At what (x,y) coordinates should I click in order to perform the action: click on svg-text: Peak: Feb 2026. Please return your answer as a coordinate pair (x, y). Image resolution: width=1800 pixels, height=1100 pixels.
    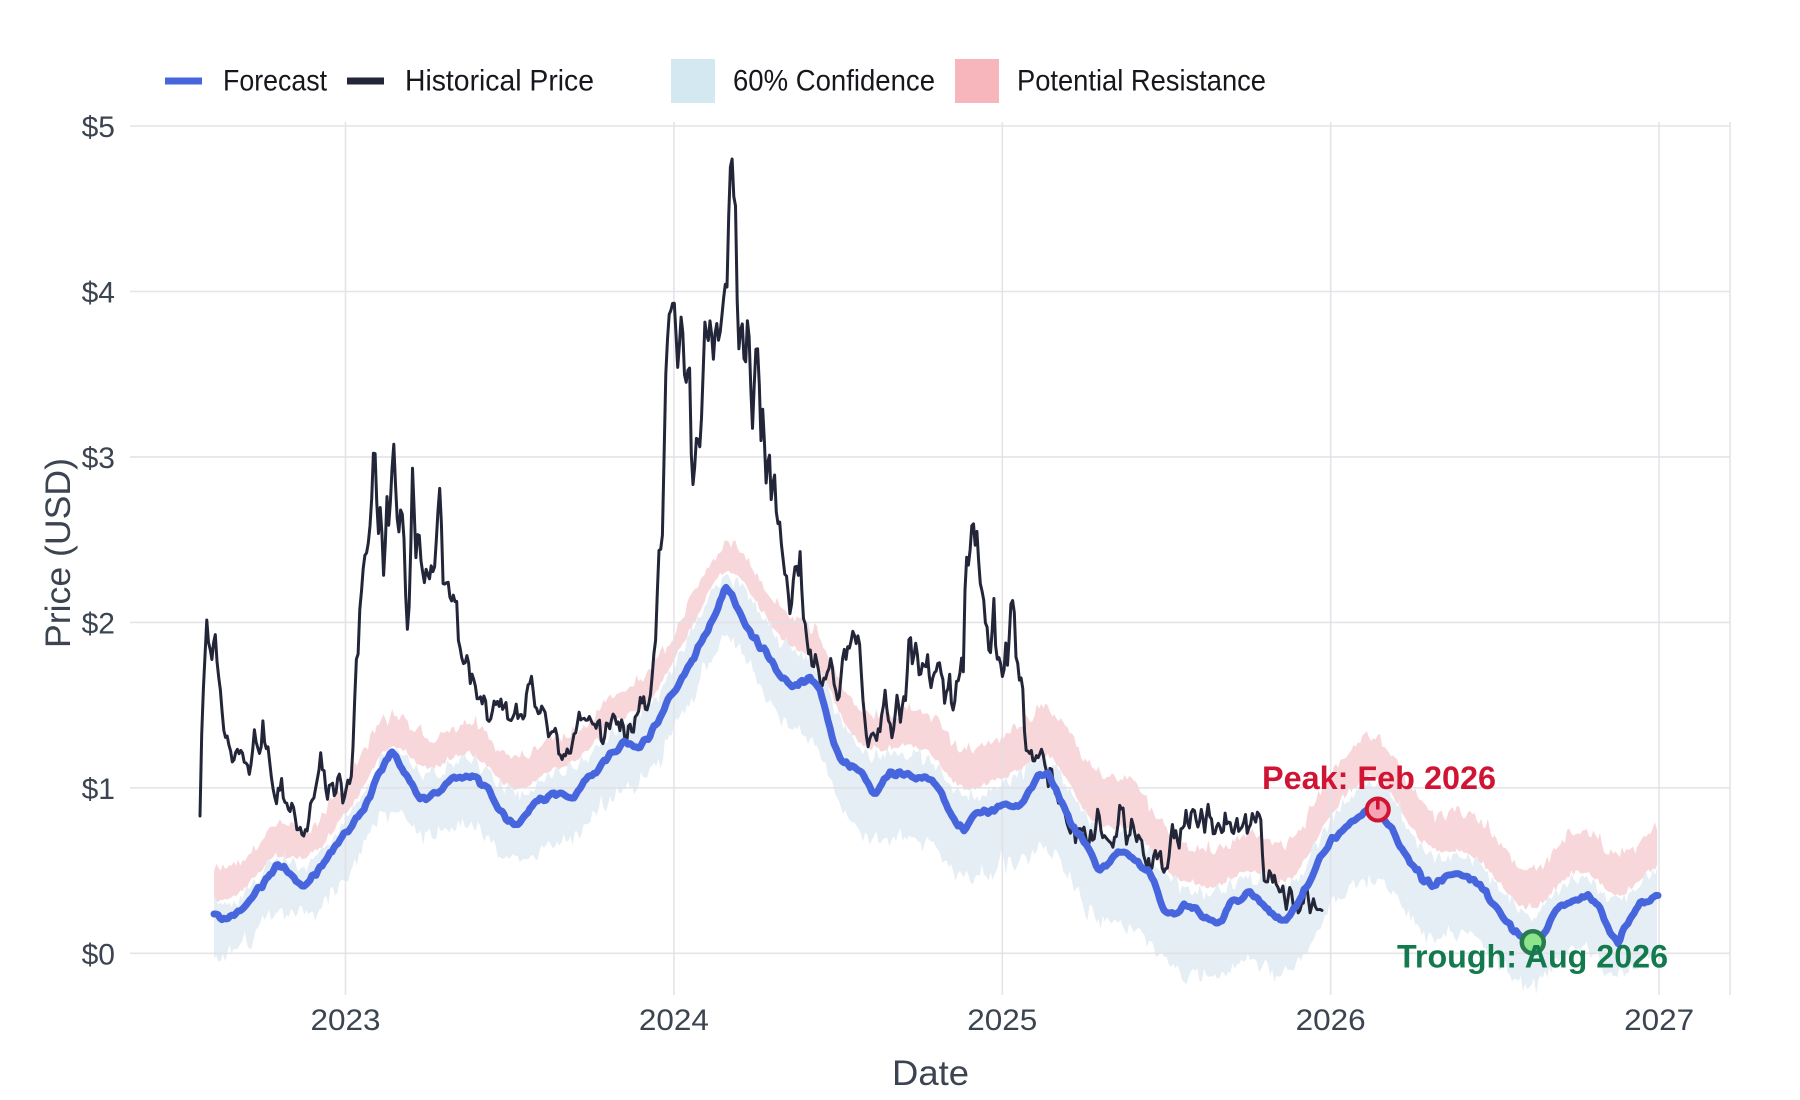
    Looking at the image, I should click on (1379, 778).